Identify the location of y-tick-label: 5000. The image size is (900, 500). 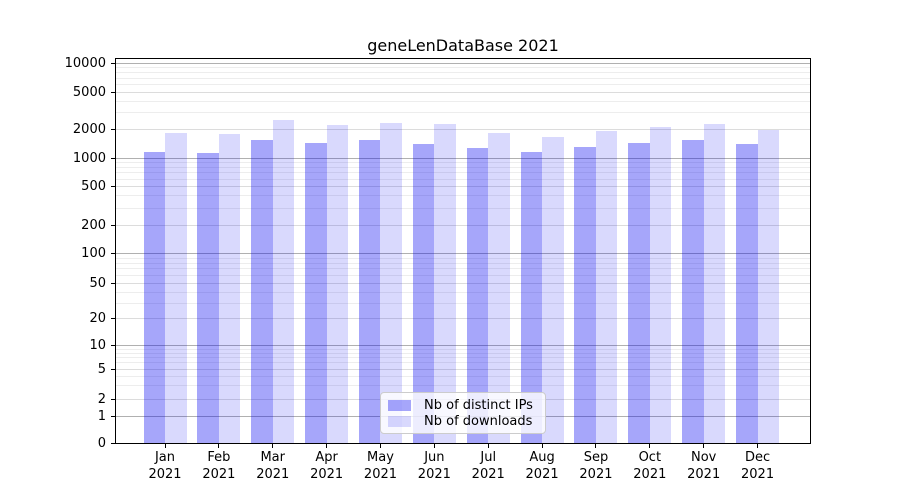
(89, 92).